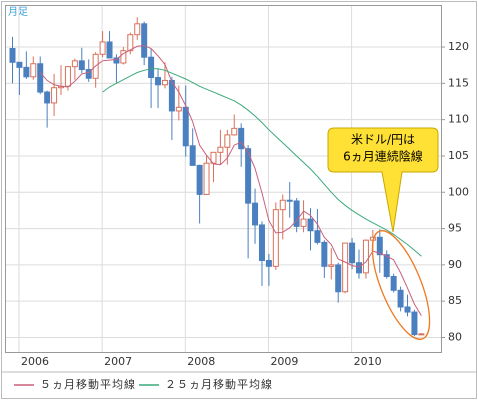 The height and width of the screenshot is (400, 478). I want to click on legend-label: ２５ヵ月移動平均線, so click(219, 384).